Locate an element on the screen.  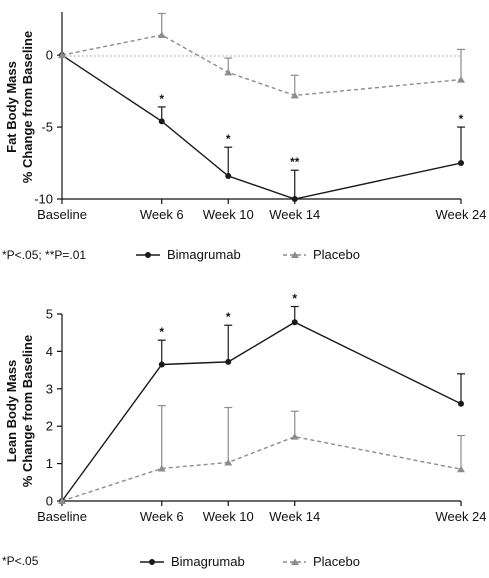
y-tick-label: 3 is located at coordinates (49, 388).